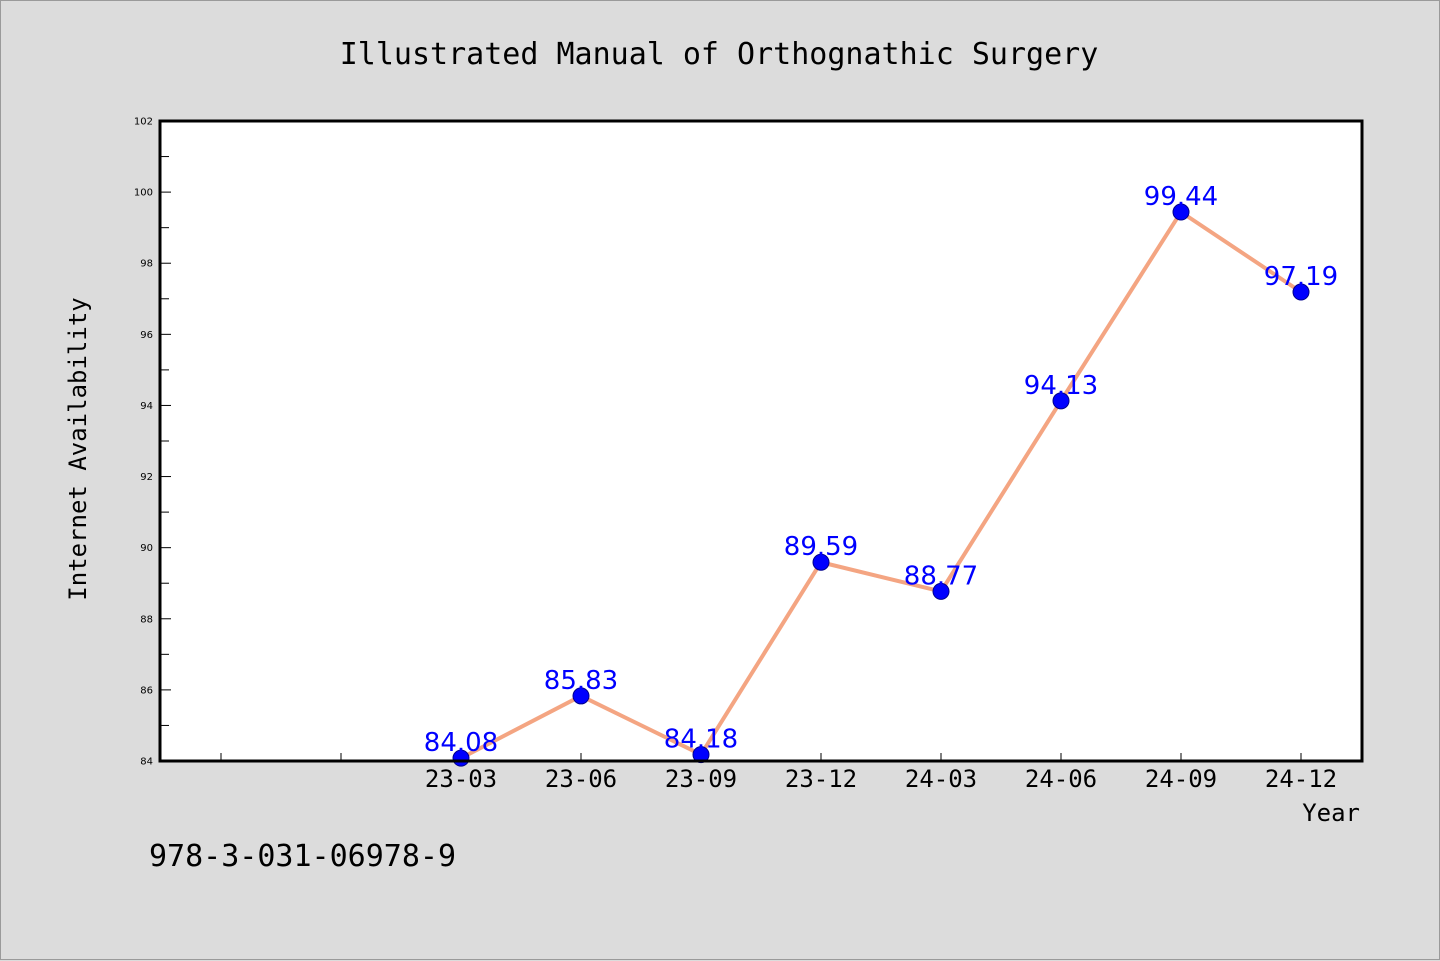 This screenshot has height=961, width=1440. Describe the element at coordinates (146, 264) in the screenshot. I see `y-tick-label: 98` at that location.